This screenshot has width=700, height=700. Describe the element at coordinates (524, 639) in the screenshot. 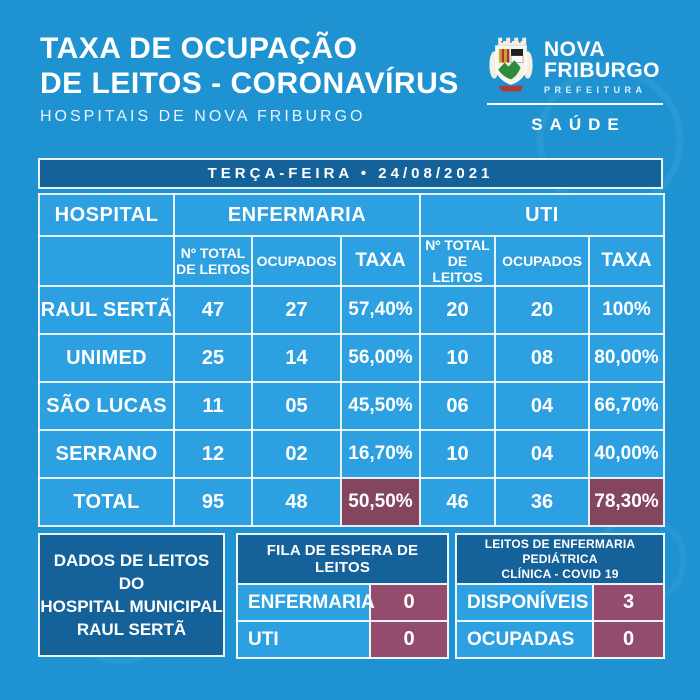

I see `pediatric-beds-label: OCUPADAS` at that location.